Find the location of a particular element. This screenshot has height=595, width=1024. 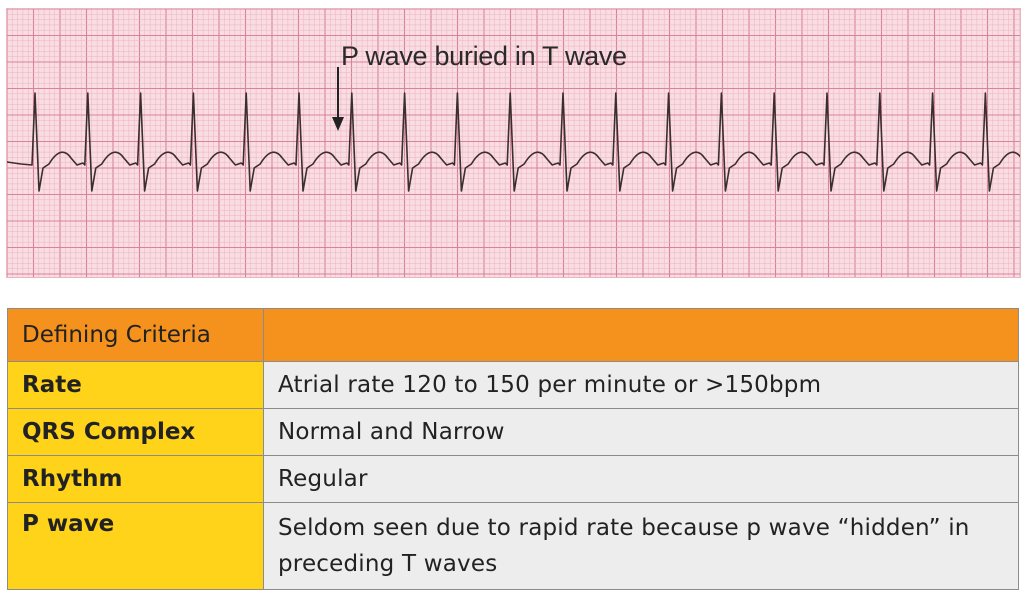

down-arrow-icon is located at coordinates (338, 99).